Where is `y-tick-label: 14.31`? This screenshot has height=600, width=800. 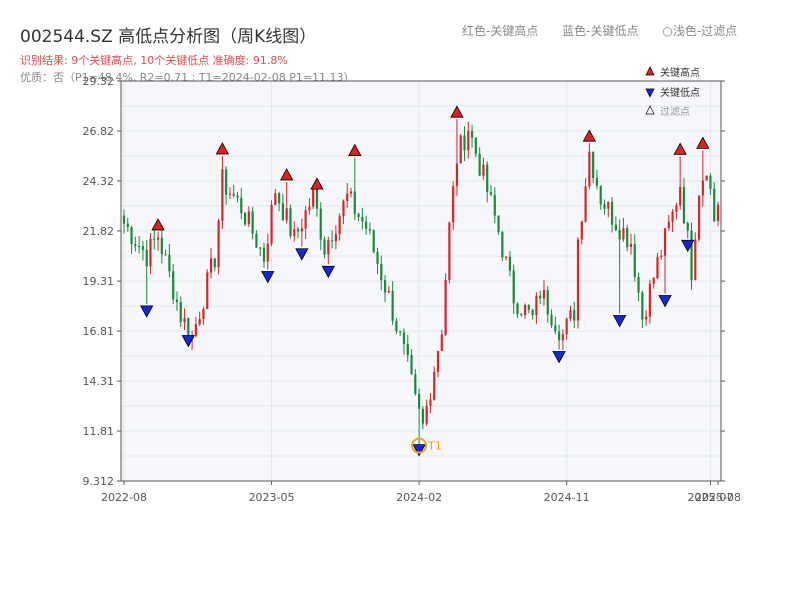
y-tick-label: 14.31 is located at coordinates (99, 381).